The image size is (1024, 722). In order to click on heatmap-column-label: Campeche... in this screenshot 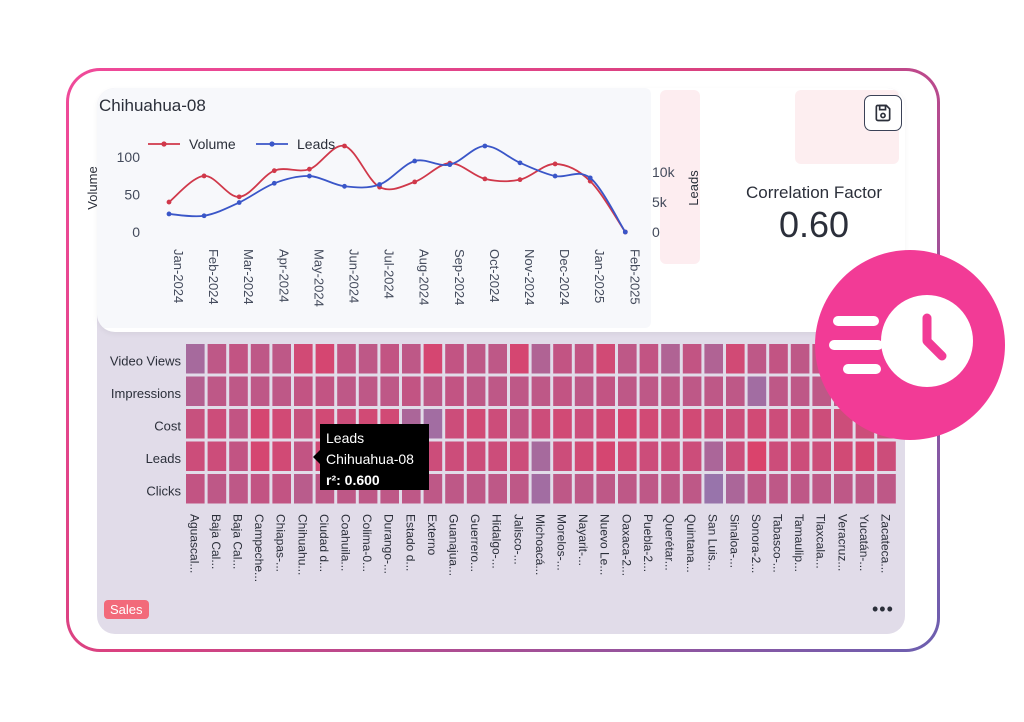, I will do `click(259, 548)`.